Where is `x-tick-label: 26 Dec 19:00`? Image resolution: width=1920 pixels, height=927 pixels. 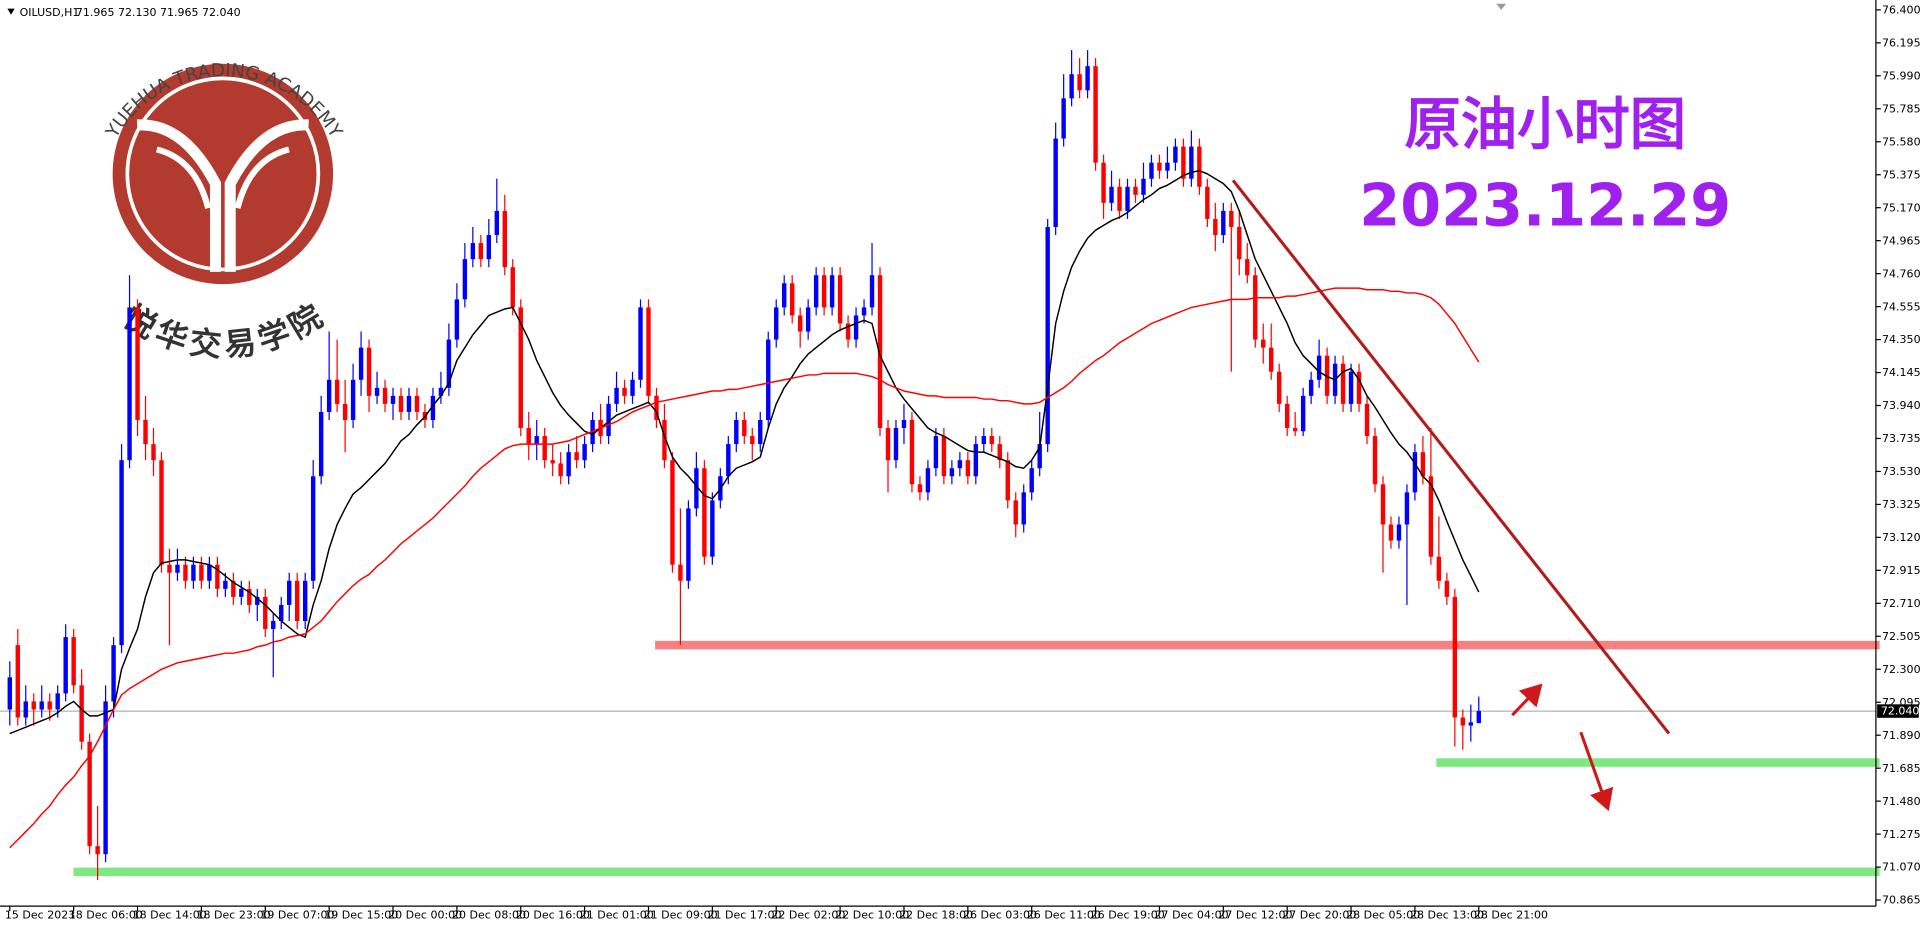
x-tick-label: 26 Dec 19:00 is located at coordinates (1128, 914).